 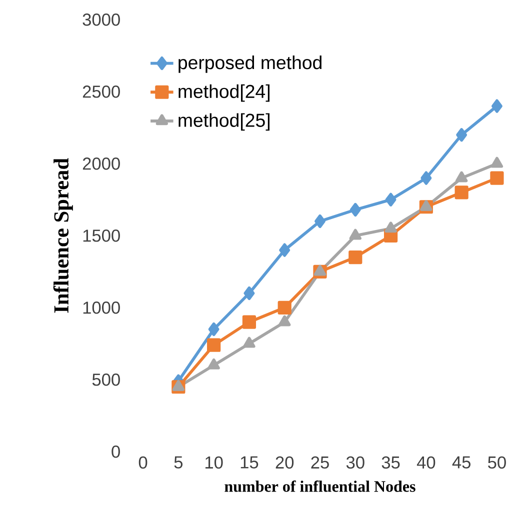 What do you see at coordinates (143, 462) in the screenshot?
I see `x-tick-label: 0` at bounding box center [143, 462].